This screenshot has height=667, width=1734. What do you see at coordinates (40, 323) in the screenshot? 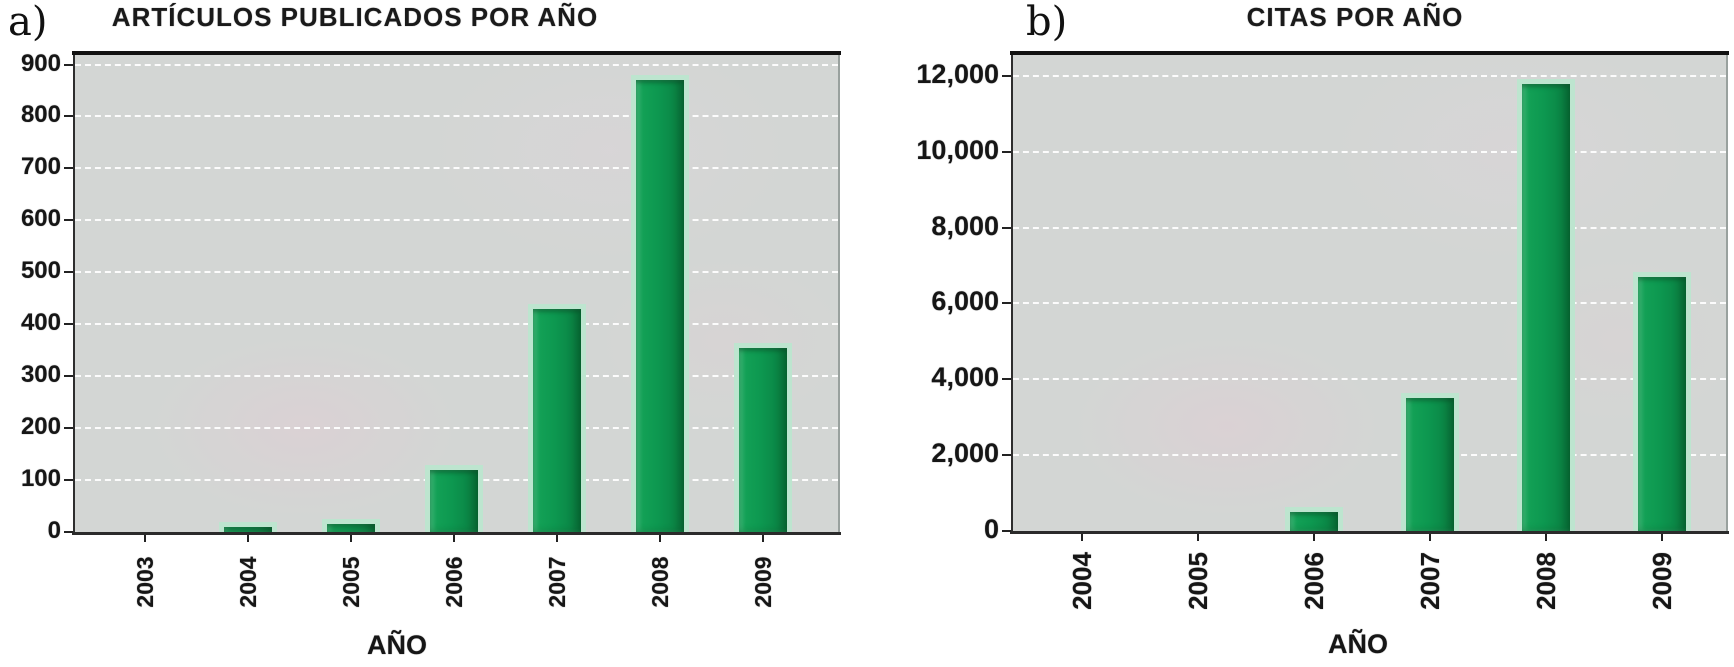
I see `y-tick-label: 400` at bounding box center [40, 323].